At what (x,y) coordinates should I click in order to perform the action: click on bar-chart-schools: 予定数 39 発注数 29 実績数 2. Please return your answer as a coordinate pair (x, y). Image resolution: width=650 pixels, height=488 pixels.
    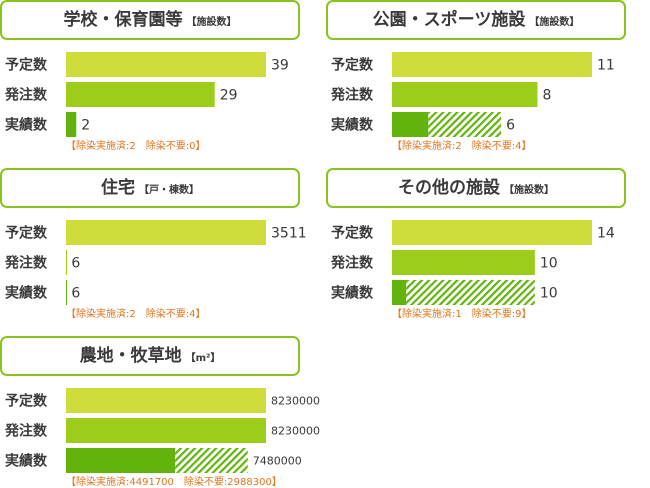
    Looking at the image, I should click on (146, 94).